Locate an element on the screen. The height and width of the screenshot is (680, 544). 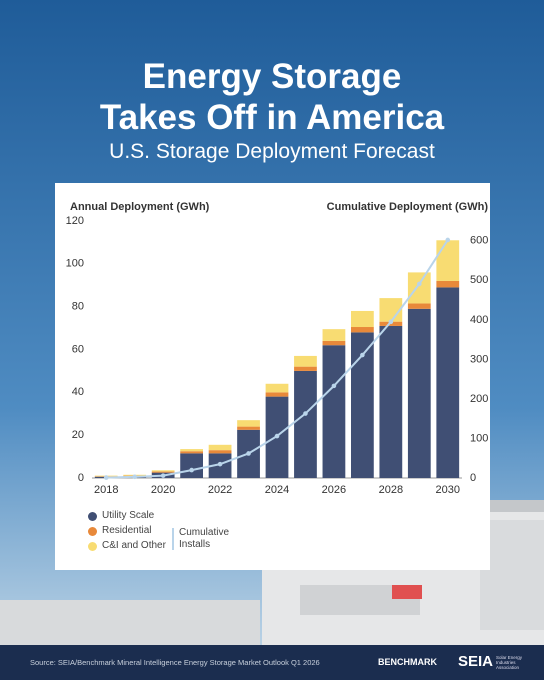
y-tick-label: 100 is located at coordinates (75, 264).